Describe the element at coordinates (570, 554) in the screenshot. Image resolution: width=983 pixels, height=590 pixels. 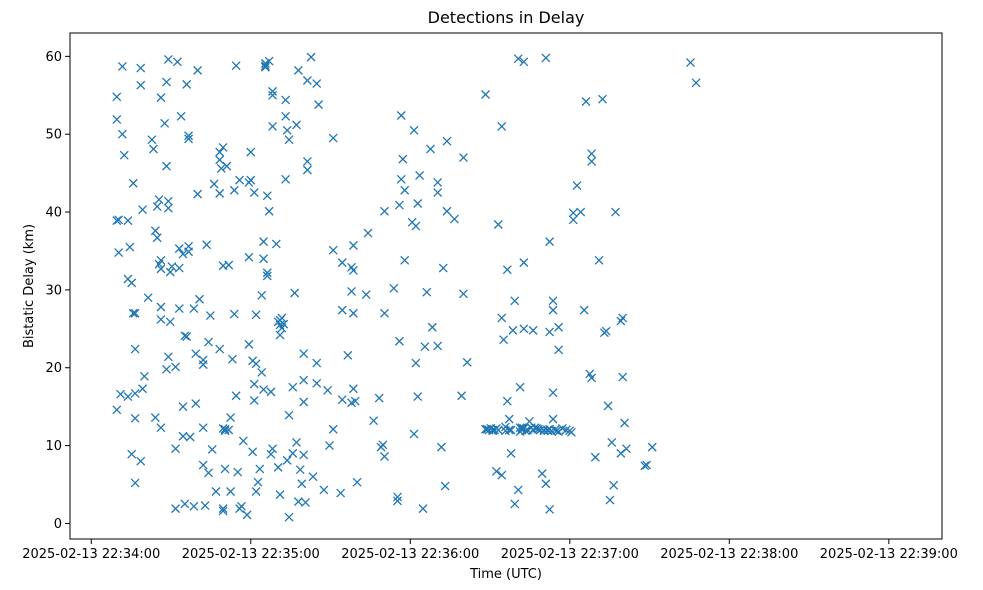
I see `x-tick-label-3: 2025-02-13 22:37:00` at that location.